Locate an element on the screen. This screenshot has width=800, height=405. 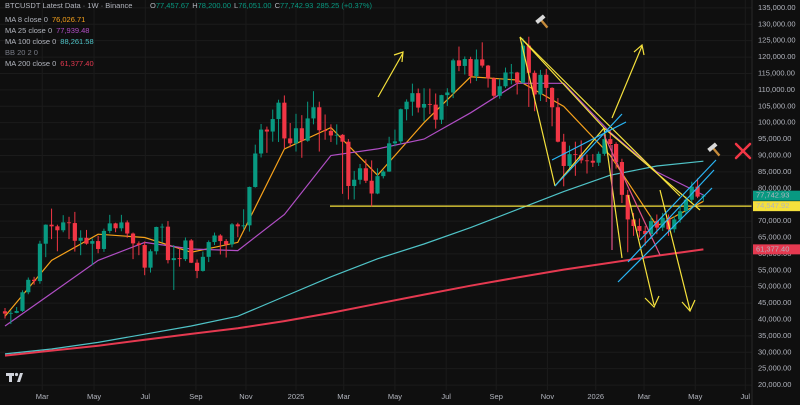
legend-name: MA 100 close 0 is located at coordinates (30, 41).